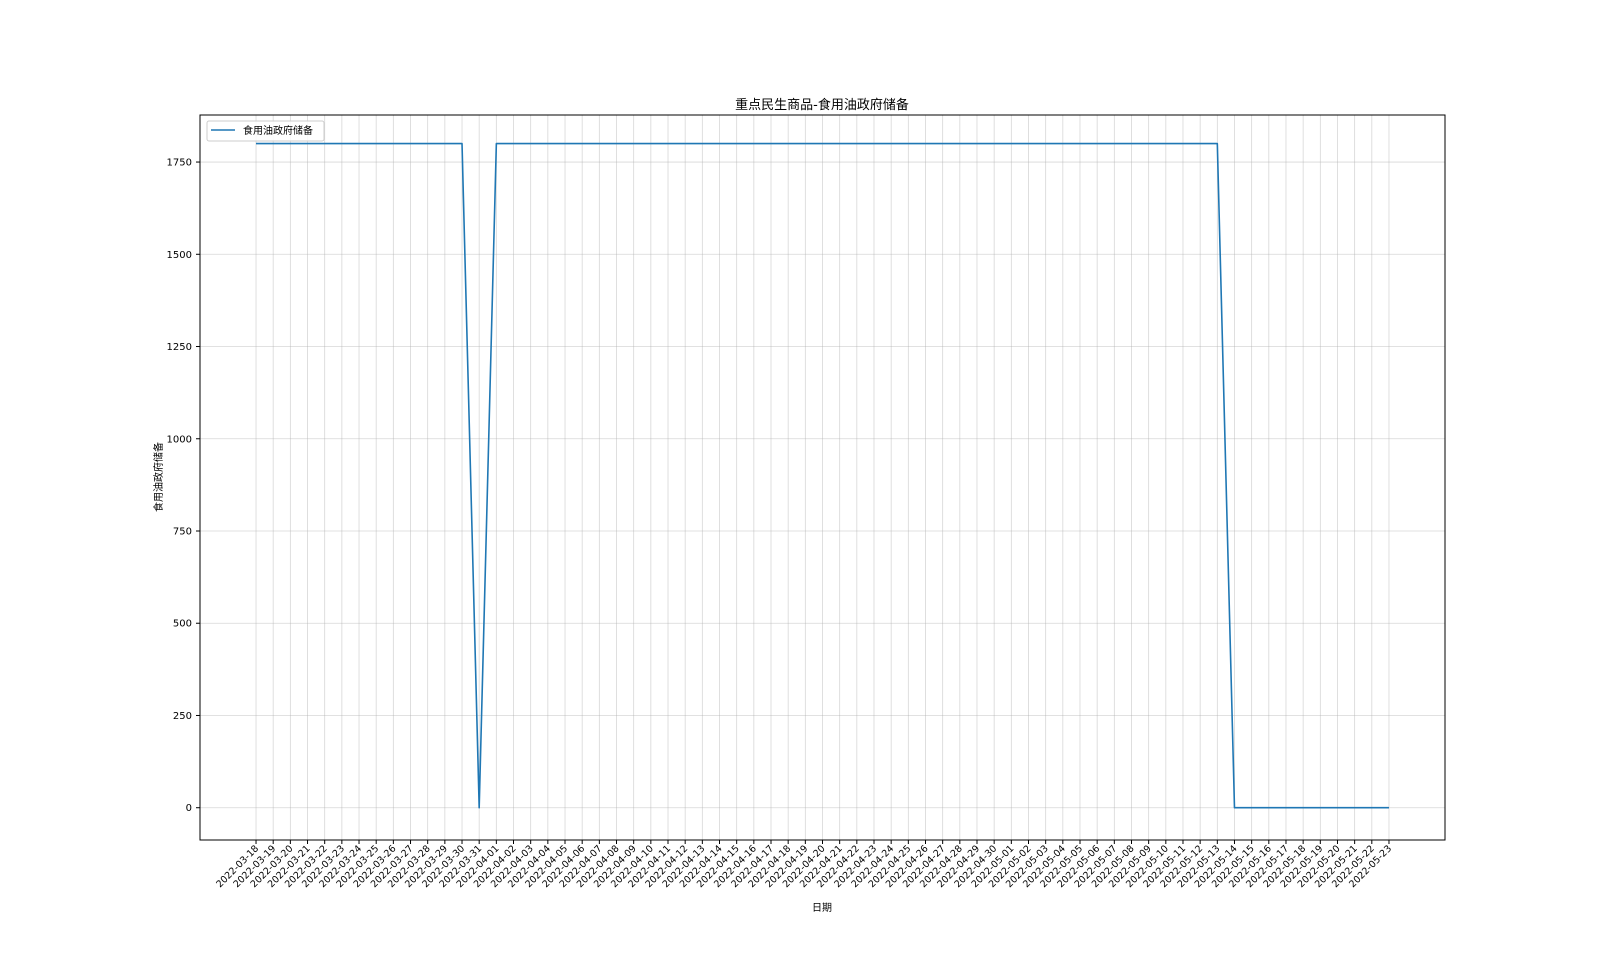  What do you see at coordinates (179, 347) in the screenshot?
I see `y-tick-label: 1250` at bounding box center [179, 347].